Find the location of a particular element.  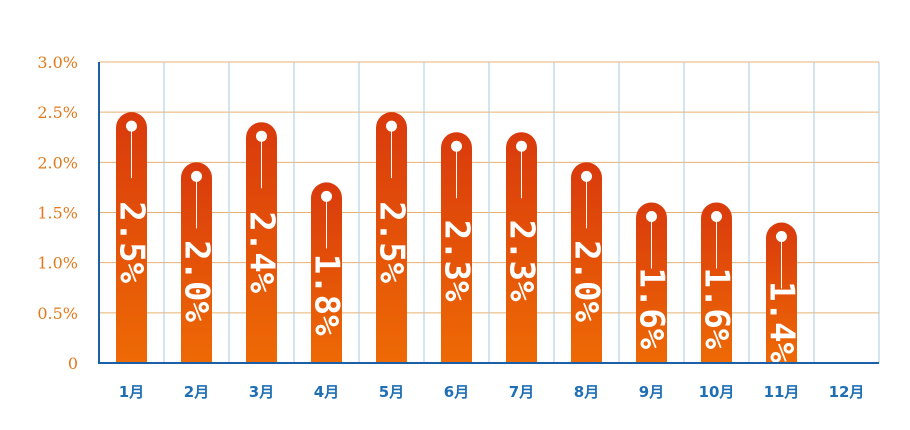

x-tick-label: 12月 is located at coordinates (847, 392).